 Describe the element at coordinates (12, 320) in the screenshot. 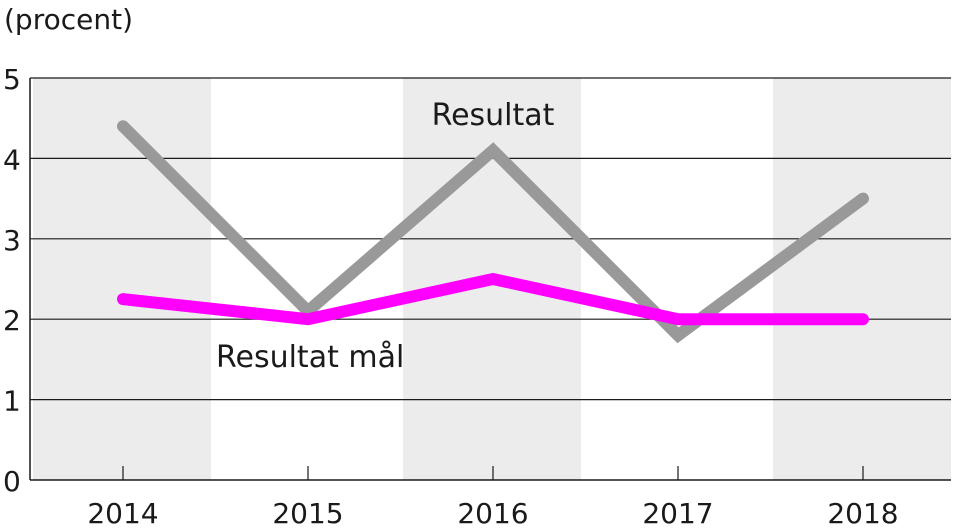

I see `y-tick-label: 2` at that location.